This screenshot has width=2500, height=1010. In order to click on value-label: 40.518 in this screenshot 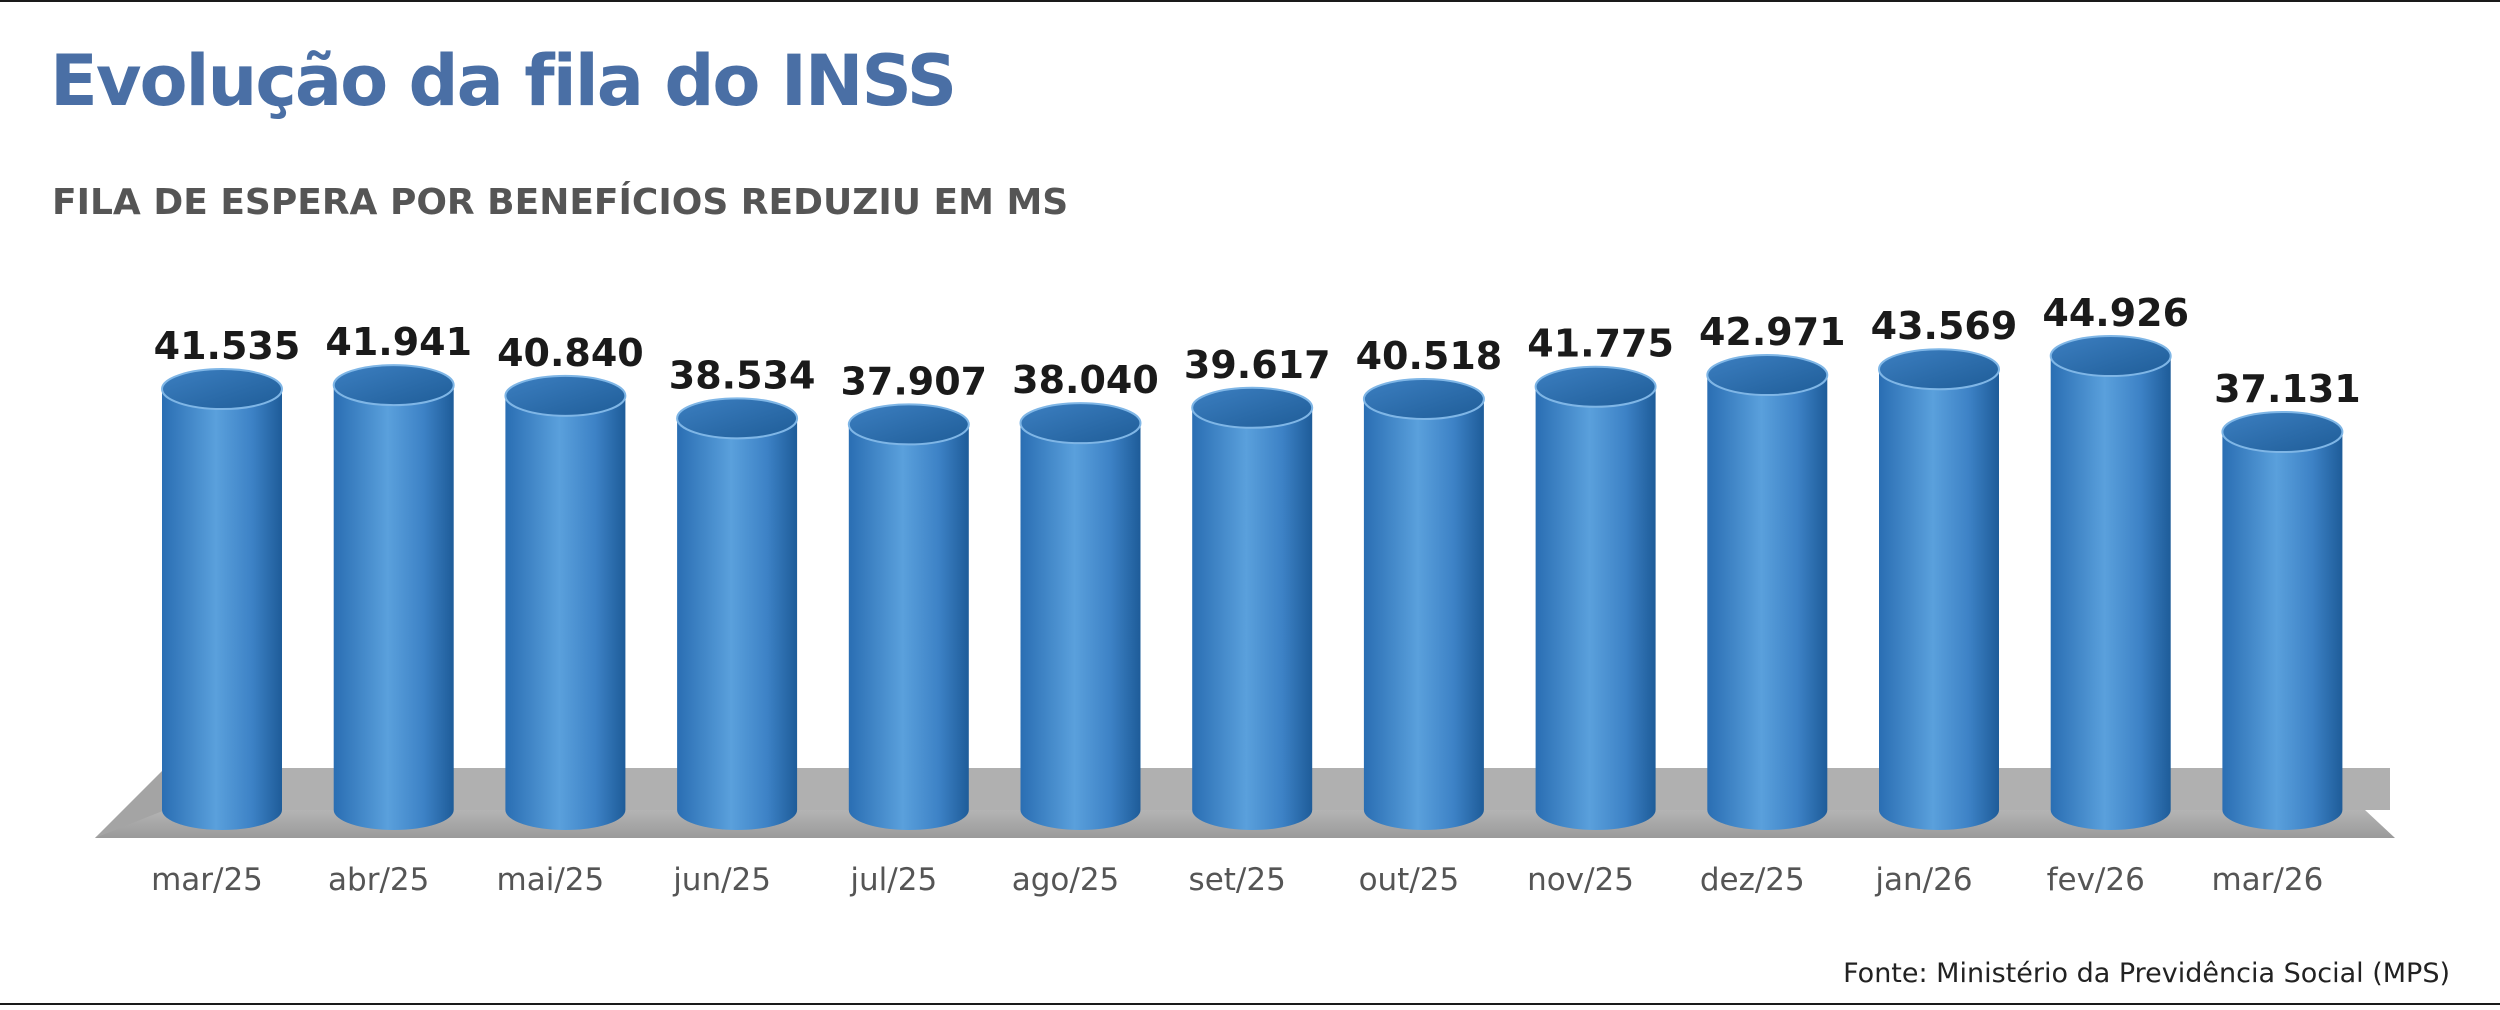, I will do `click(1429, 356)`.